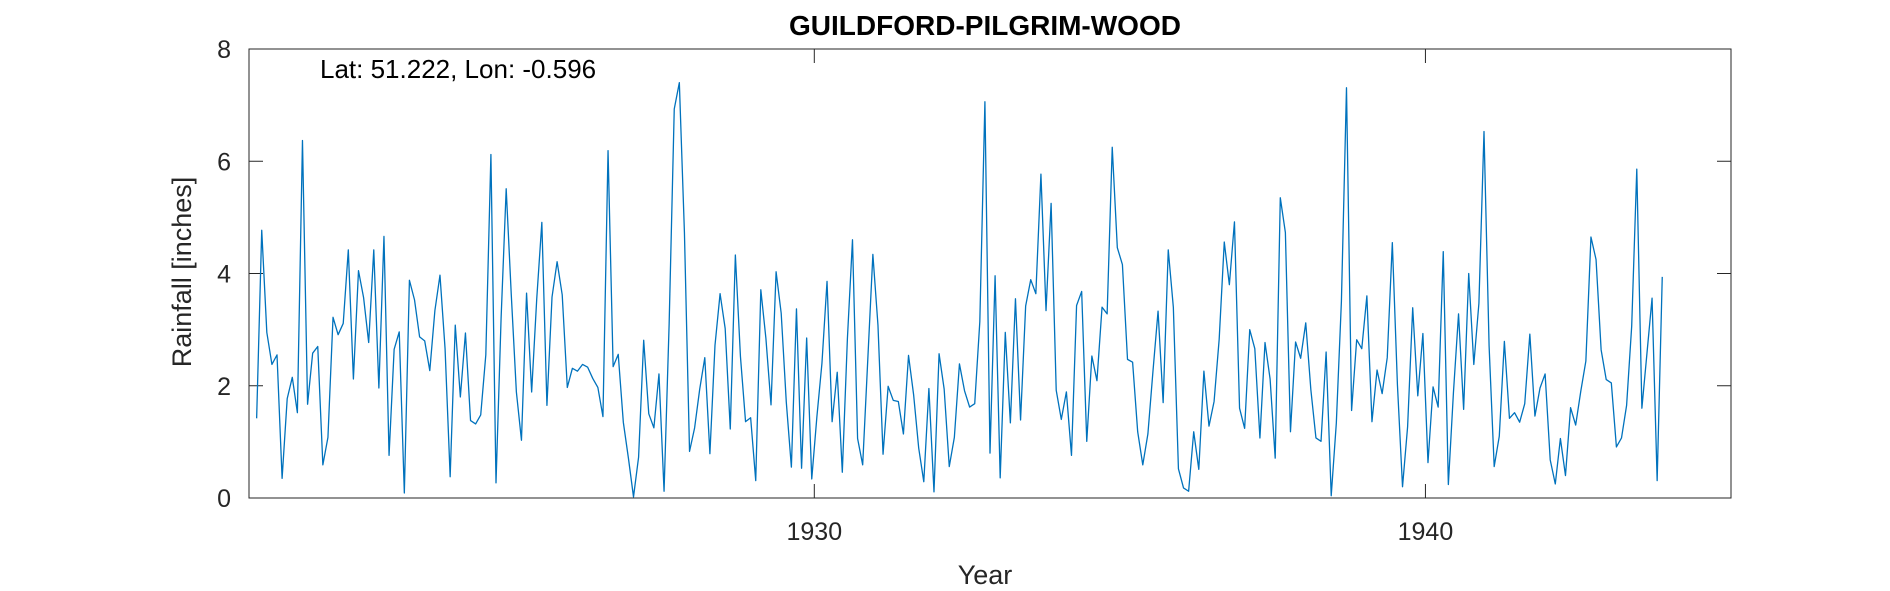 The width and height of the screenshot is (1890, 591). What do you see at coordinates (224, 275) in the screenshot?
I see `y-tick-label: 4` at bounding box center [224, 275].